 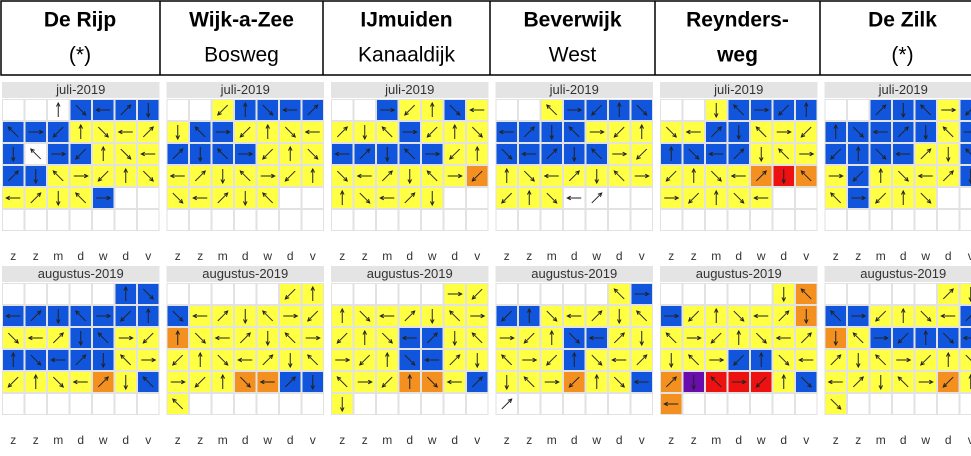 What do you see at coordinates (80, 55) in the screenshot?
I see `column-subtitle: (*)` at bounding box center [80, 55].